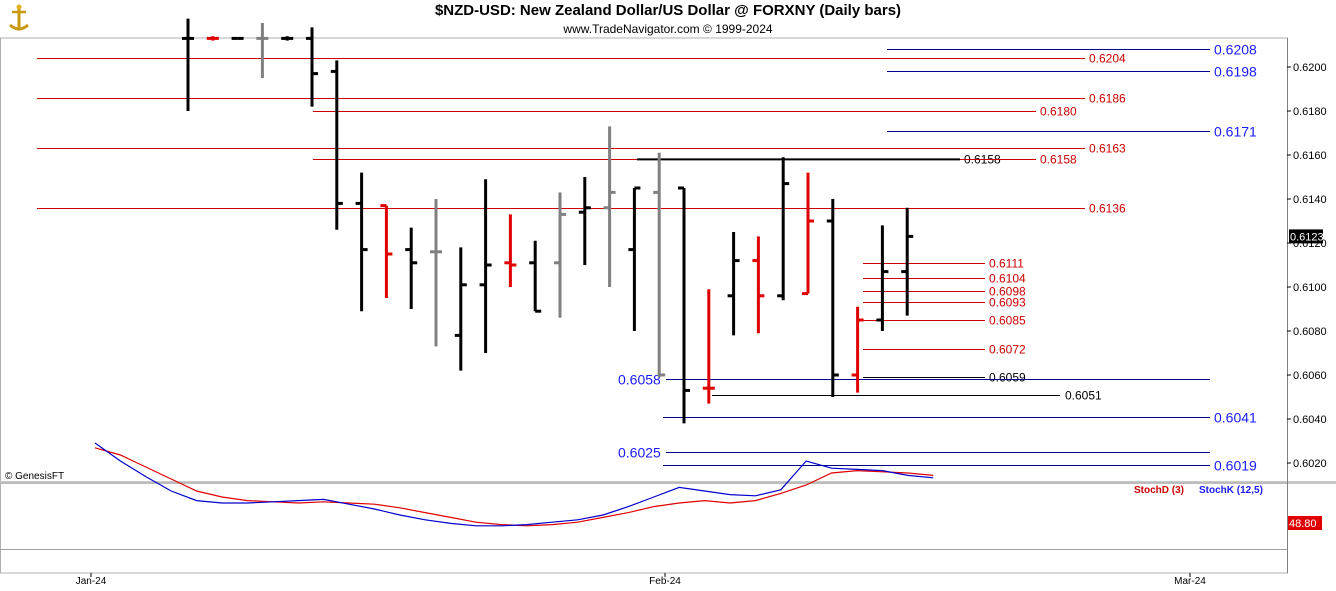  What do you see at coordinates (1007, 303) in the screenshot?
I see `level-label: 0.6093` at bounding box center [1007, 303].